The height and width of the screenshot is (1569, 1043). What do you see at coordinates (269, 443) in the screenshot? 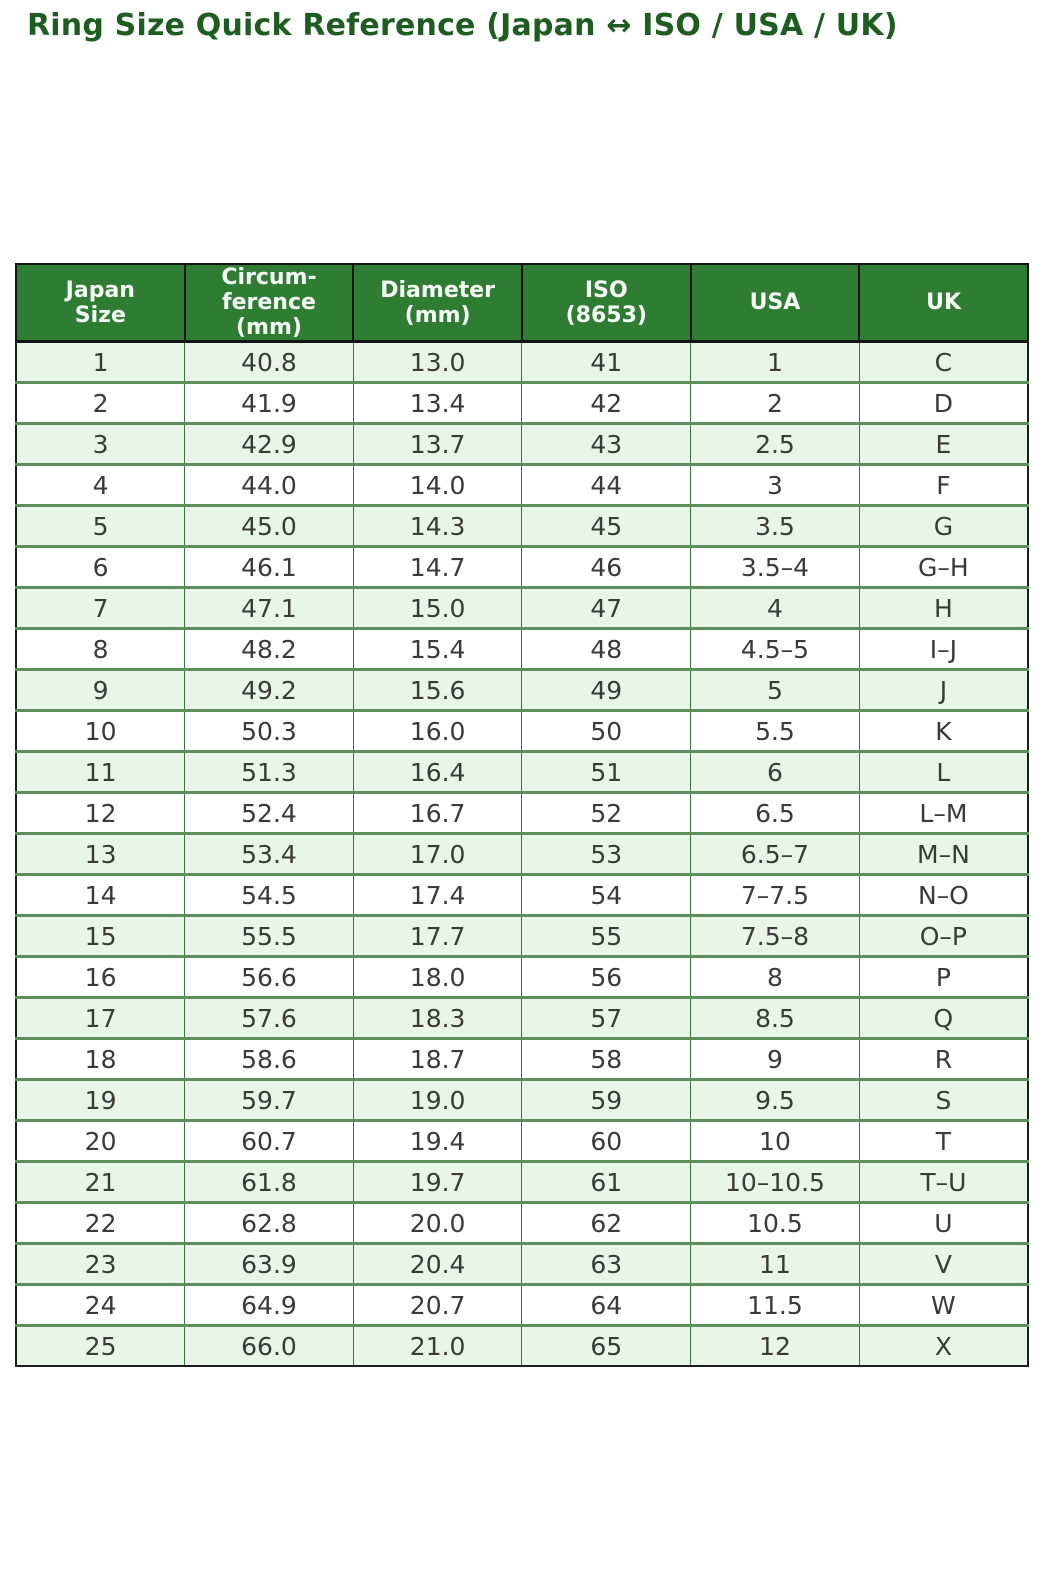
I see `table-cell-col1: 42.9` at bounding box center [269, 443].